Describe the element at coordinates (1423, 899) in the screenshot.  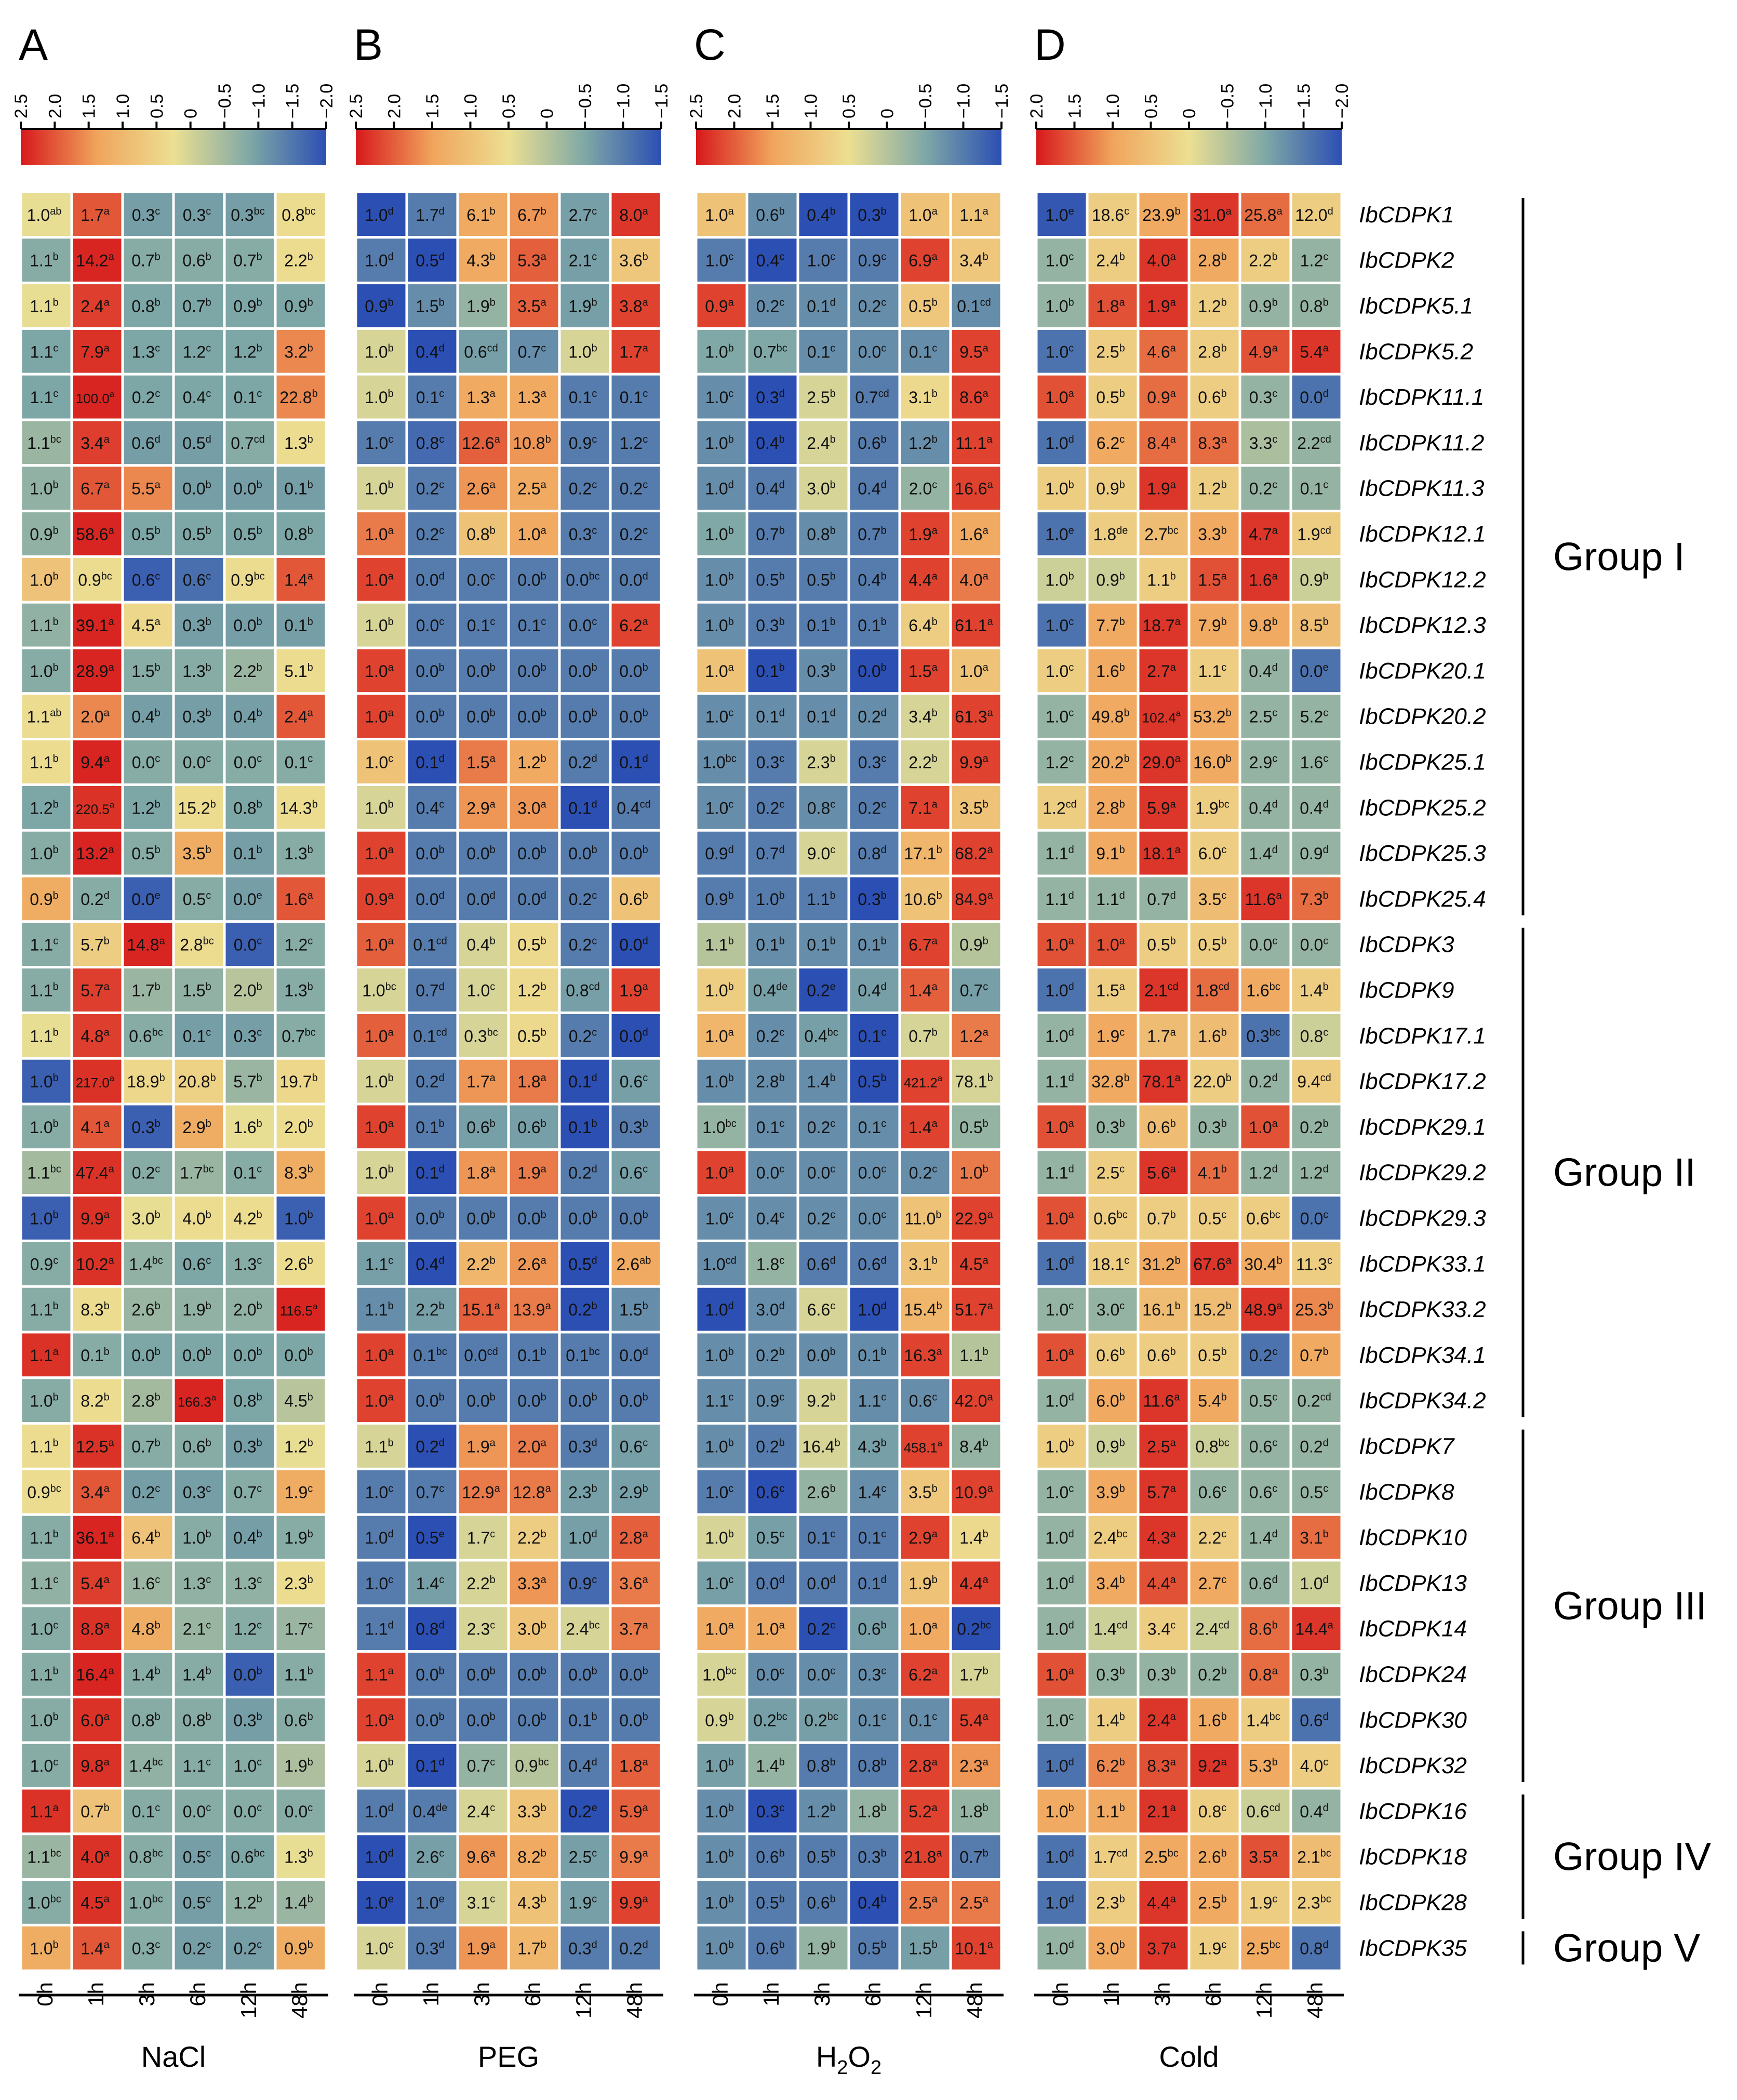
I see `gene-label: IbCDPK25.4` at that location.